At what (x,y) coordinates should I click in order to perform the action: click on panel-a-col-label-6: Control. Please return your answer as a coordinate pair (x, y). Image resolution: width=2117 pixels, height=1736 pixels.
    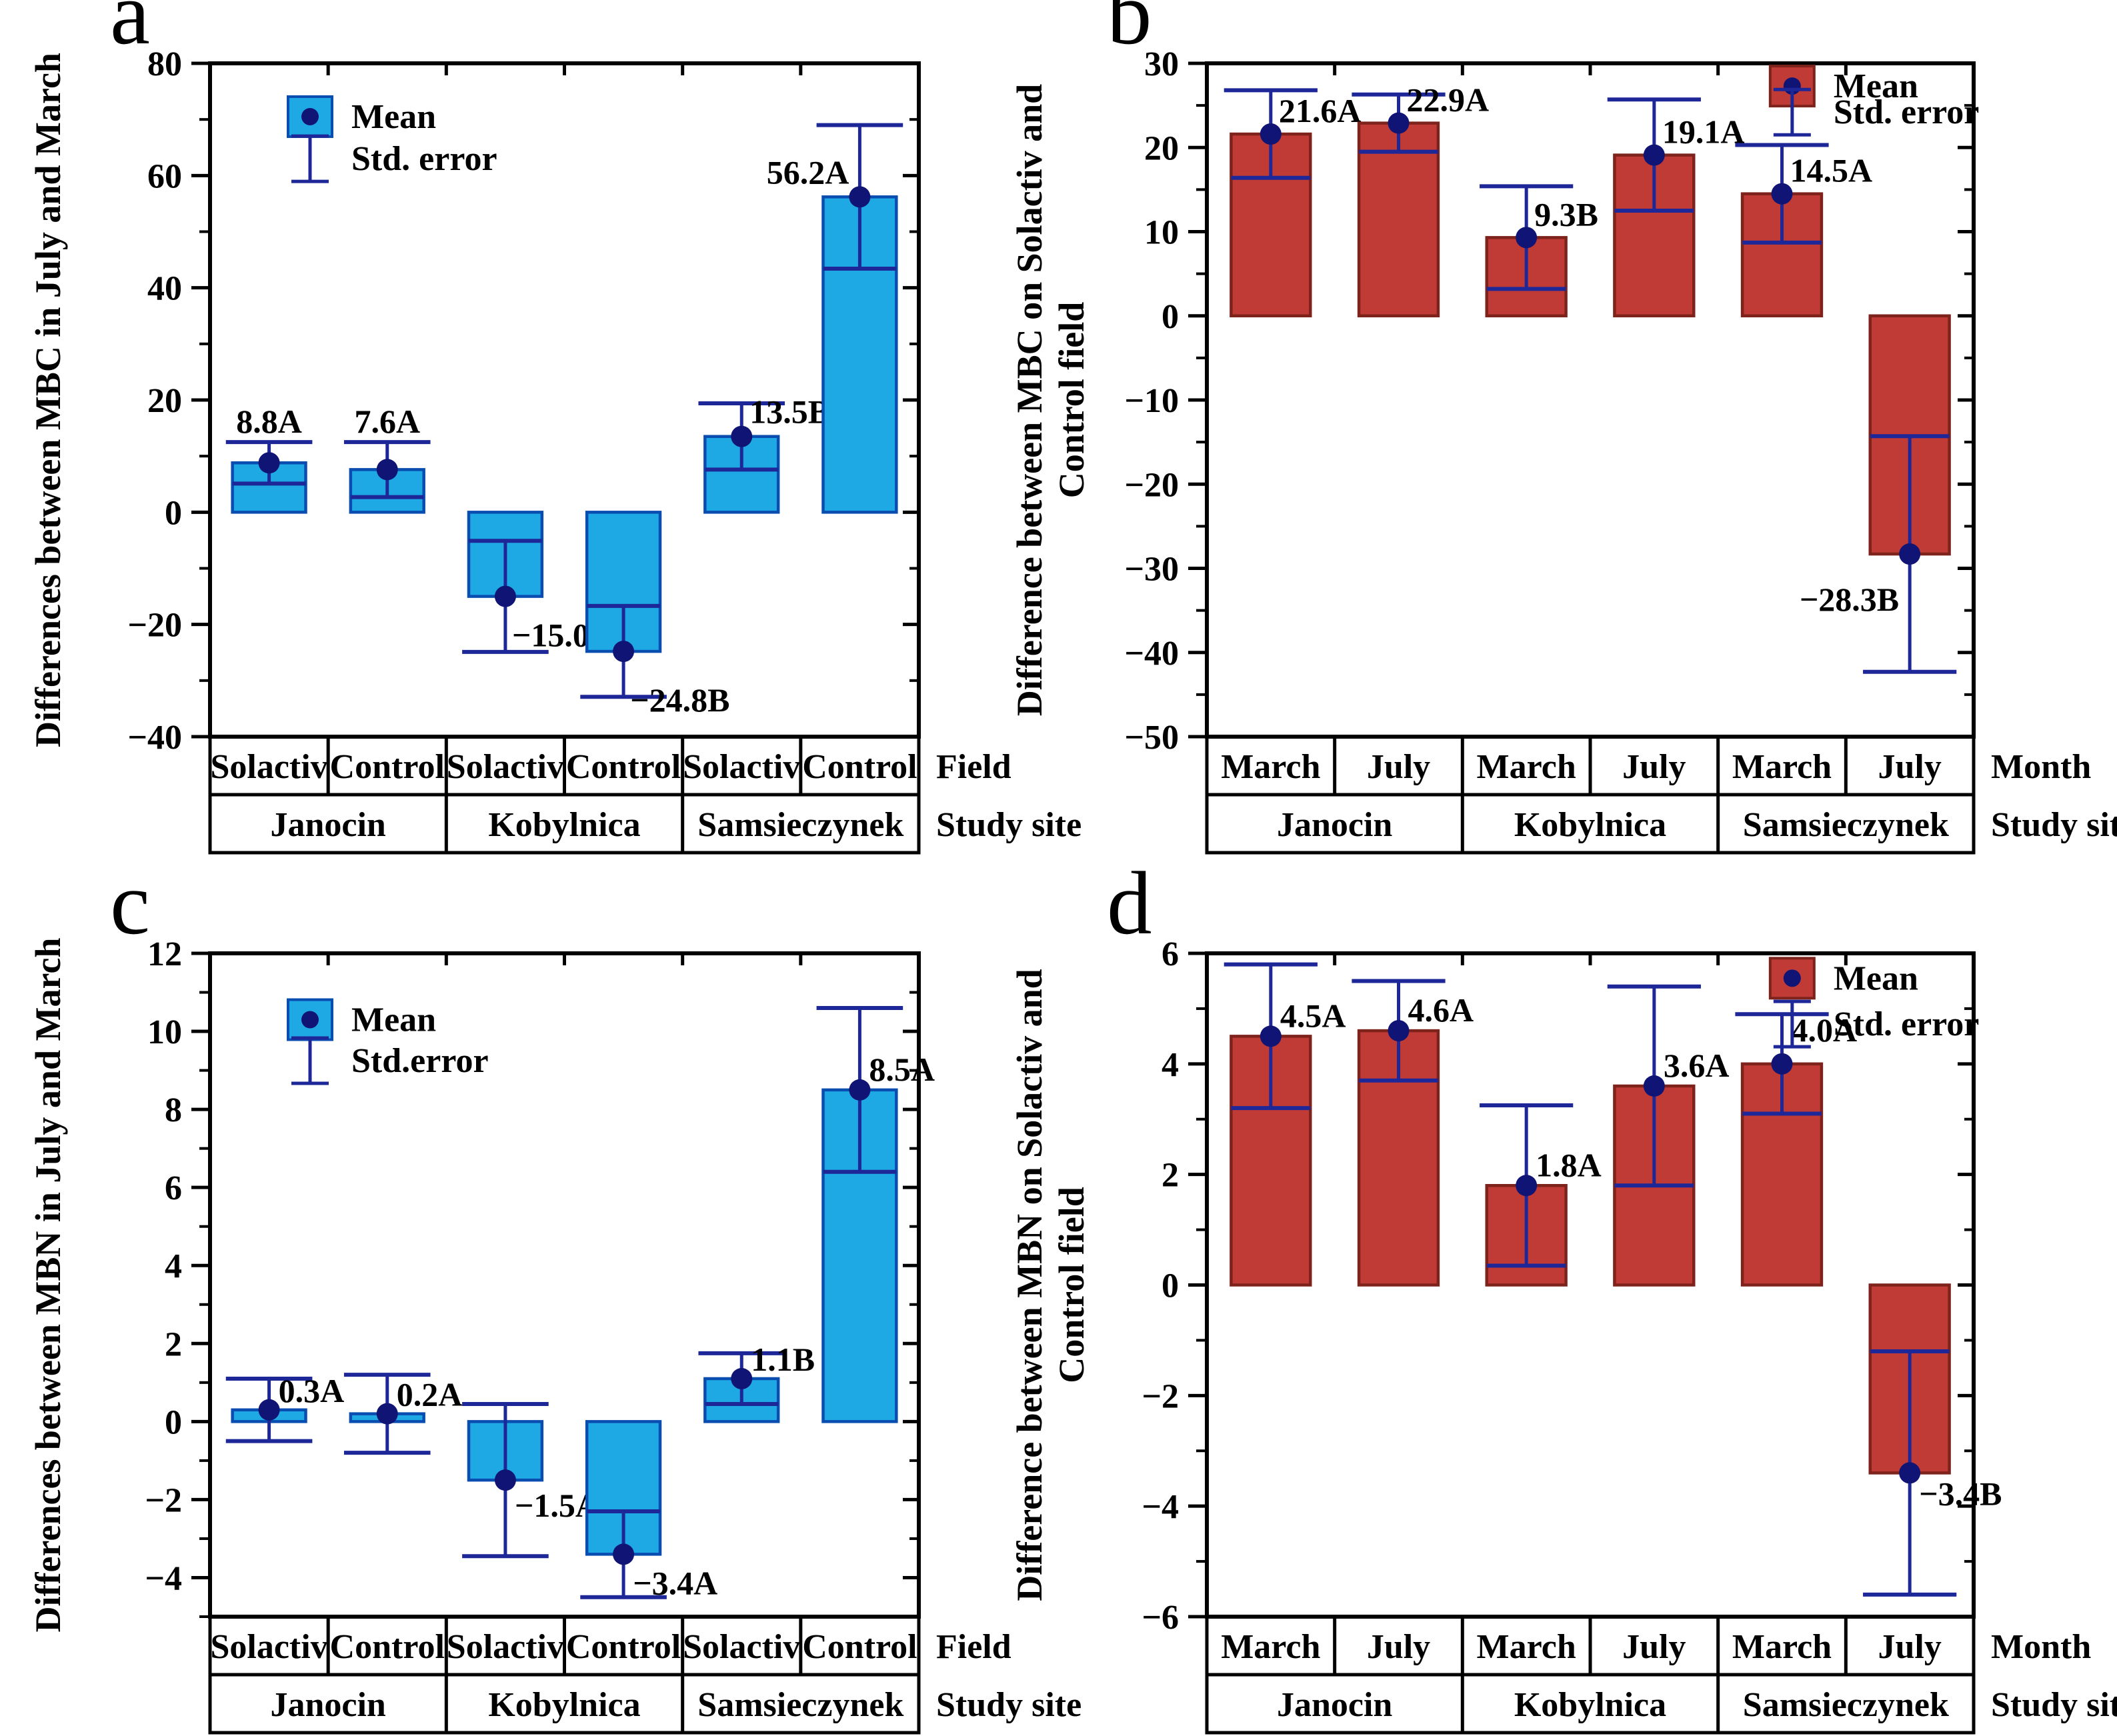
    Looking at the image, I should click on (860, 767).